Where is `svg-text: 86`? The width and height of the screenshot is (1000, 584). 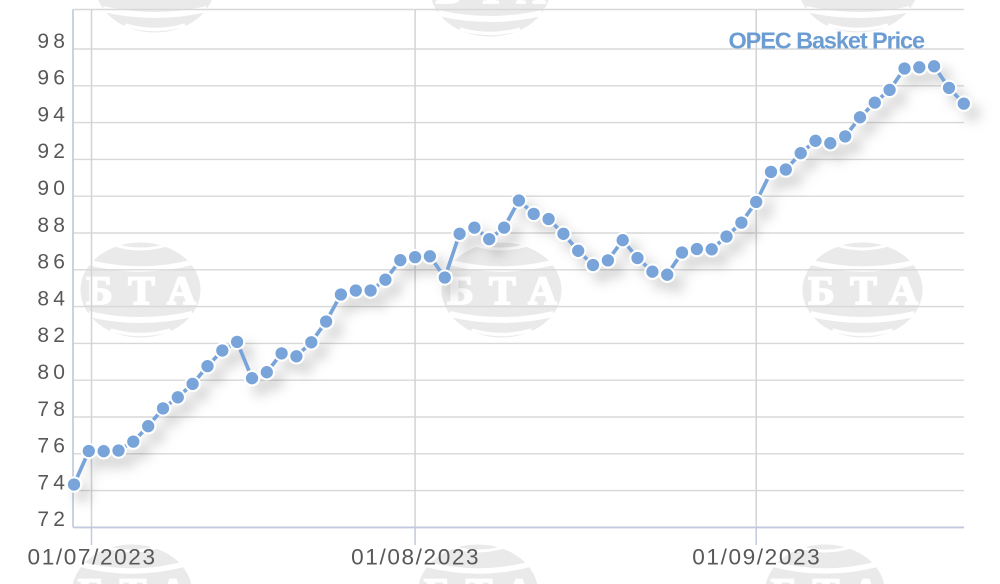
svg-text: 86 is located at coordinates (53, 262).